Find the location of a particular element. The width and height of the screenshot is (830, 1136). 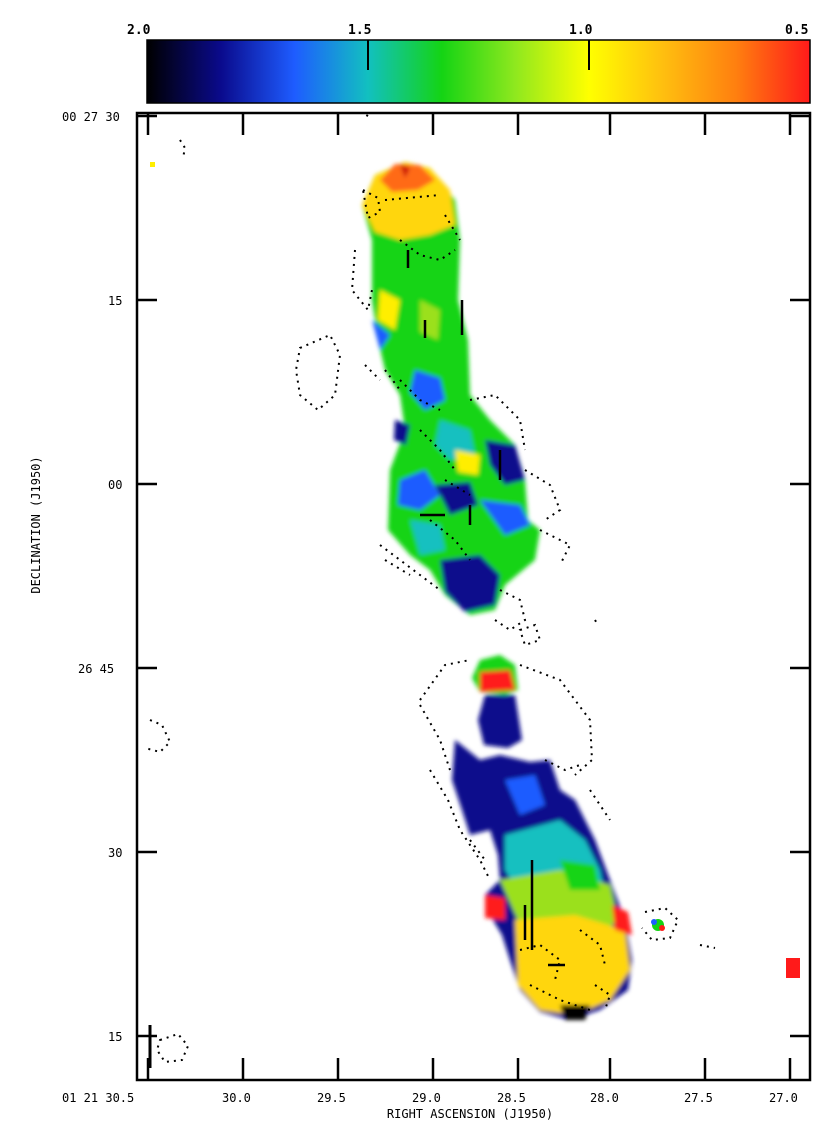

y-axis-title: DECLINATION (J1950) is located at coordinates (36, 524).